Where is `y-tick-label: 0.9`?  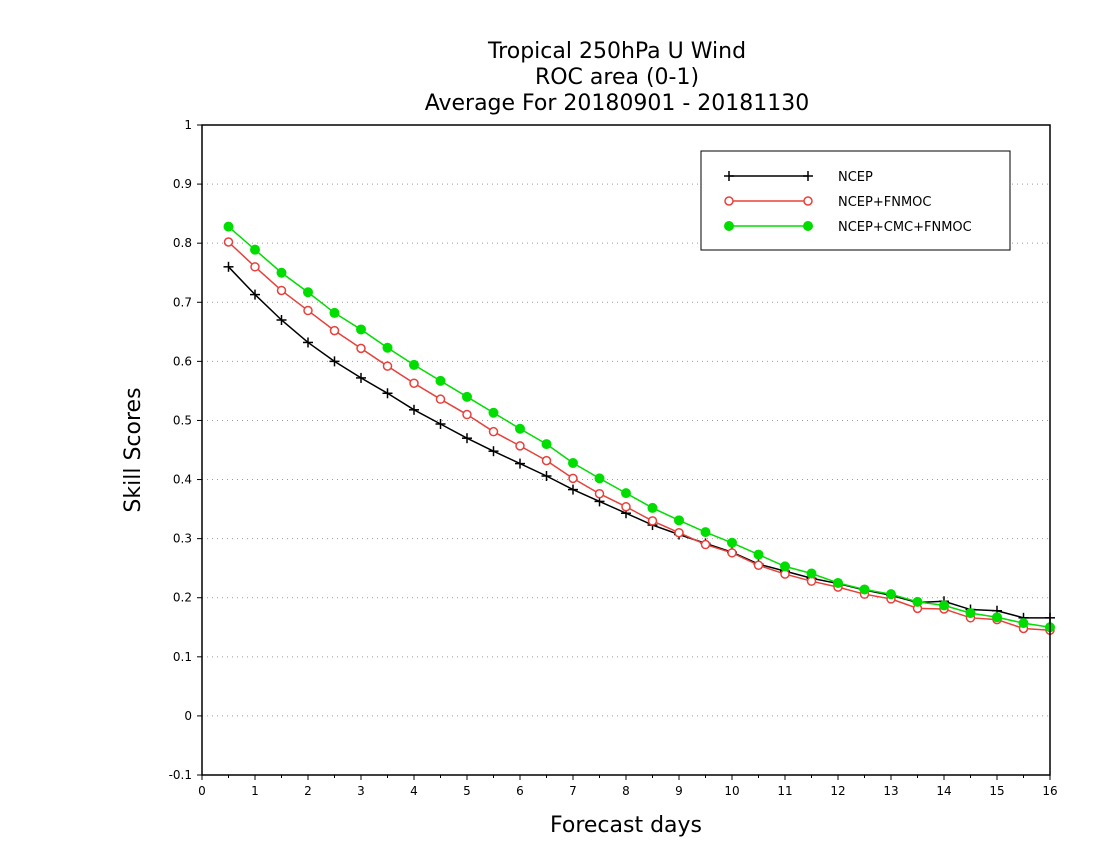
y-tick-label: 0.9 is located at coordinates (182, 184).